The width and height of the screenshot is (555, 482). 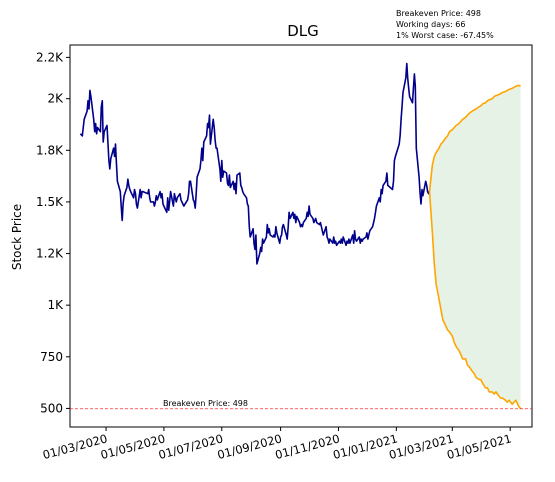 I want to click on y-tick-label: 2K, so click(x=55, y=99).